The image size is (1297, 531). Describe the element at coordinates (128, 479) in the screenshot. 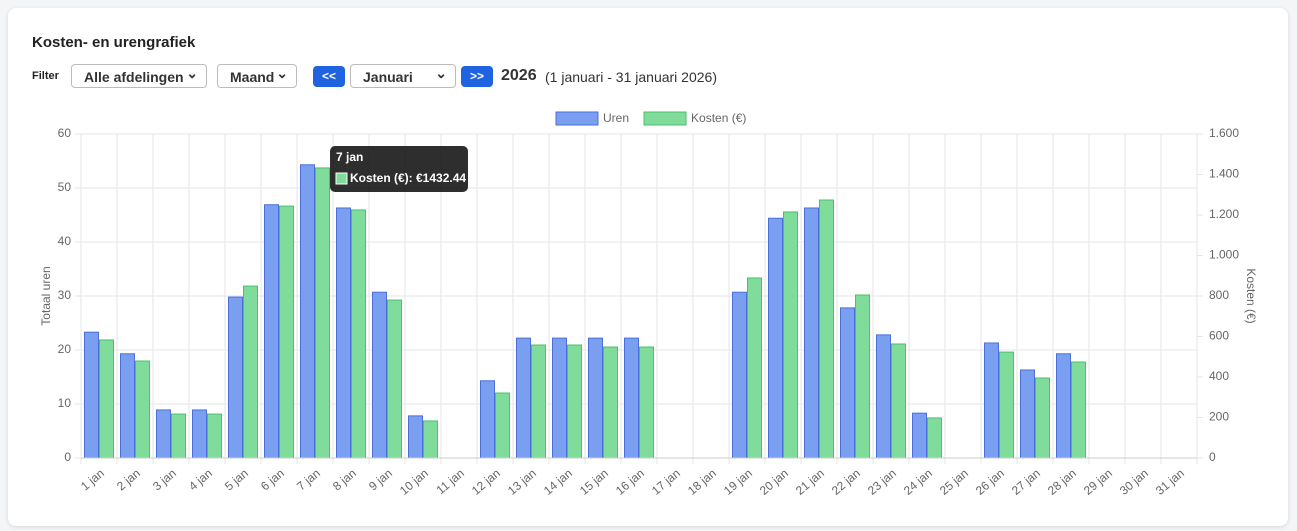

I see `x-tick-label: 2 jan` at that location.